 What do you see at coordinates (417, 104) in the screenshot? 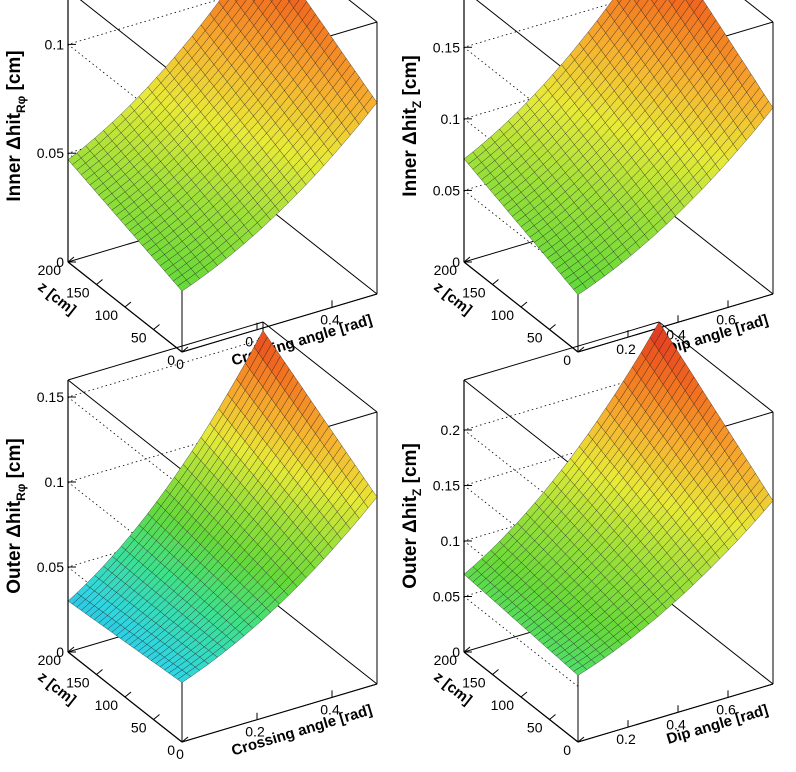
I see `y-label-subscript: Z` at bounding box center [417, 104].